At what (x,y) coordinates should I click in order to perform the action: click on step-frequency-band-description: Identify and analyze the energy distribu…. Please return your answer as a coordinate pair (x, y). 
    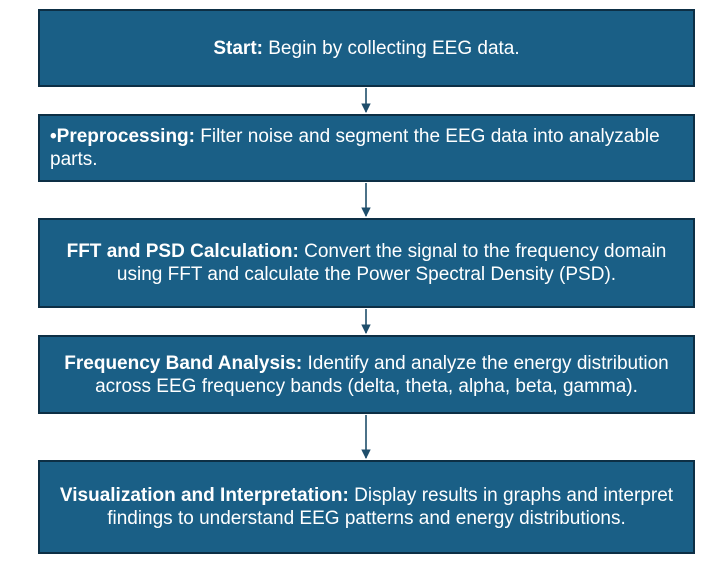
    Looking at the image, I should click on (382, 374).